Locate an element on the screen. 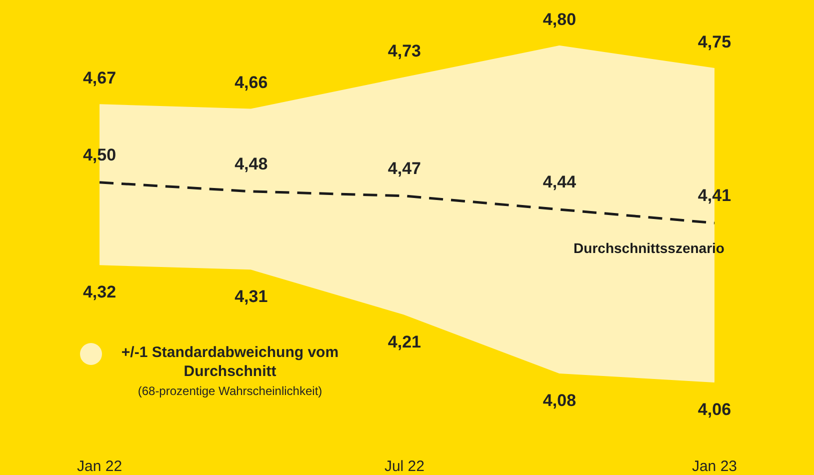  x-tick-label: Jan 23 is located at coordinates (715, 466).